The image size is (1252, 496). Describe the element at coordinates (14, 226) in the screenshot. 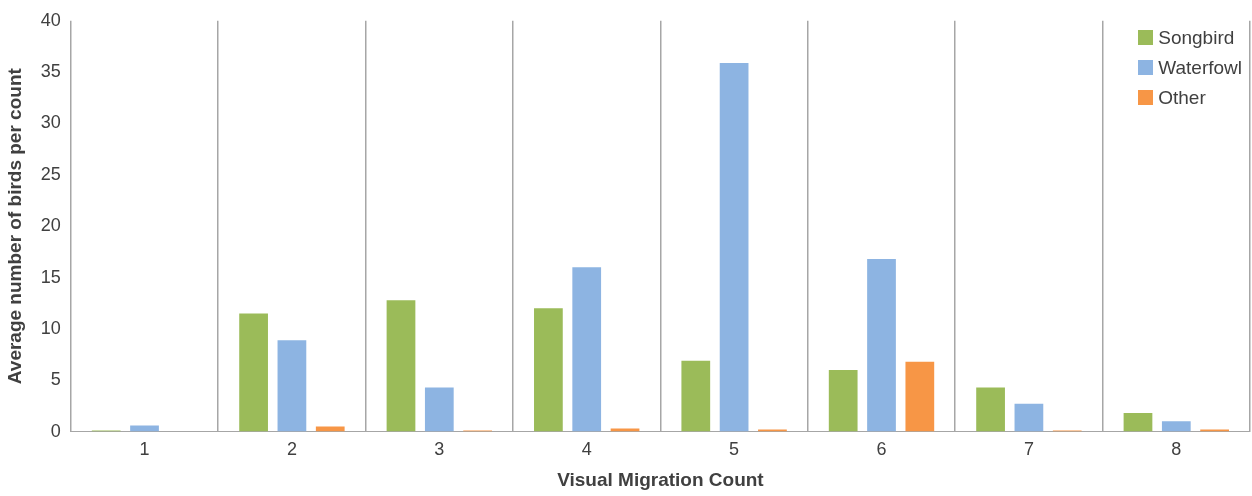

I see `y-axis-title: Average number of birds per count` at that location.